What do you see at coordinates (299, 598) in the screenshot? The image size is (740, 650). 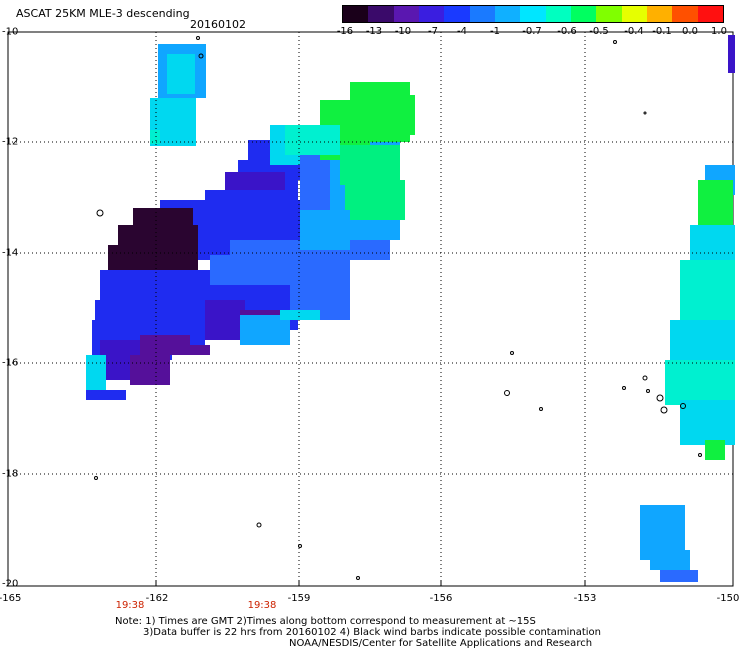 I see `lon-label: -159` at bounding box center [299, 598].